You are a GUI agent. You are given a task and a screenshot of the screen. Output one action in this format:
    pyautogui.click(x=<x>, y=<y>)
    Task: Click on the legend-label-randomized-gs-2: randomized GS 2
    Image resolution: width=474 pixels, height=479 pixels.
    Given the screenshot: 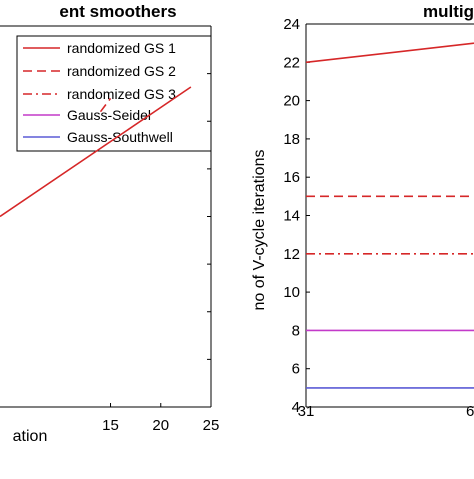 What is the action you would take?
    pyautogui.click(x=121, y=71)
    